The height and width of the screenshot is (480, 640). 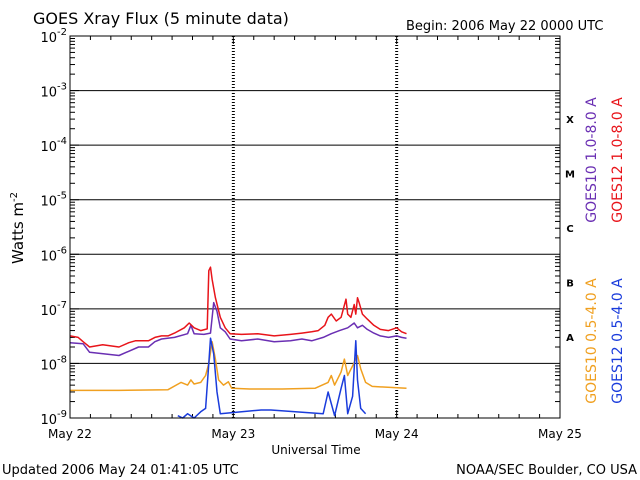 What do you see at coordinates (233, 434) in the screenshot?
I see `x-tick-label: May 23` at bounding box center [233, 434].